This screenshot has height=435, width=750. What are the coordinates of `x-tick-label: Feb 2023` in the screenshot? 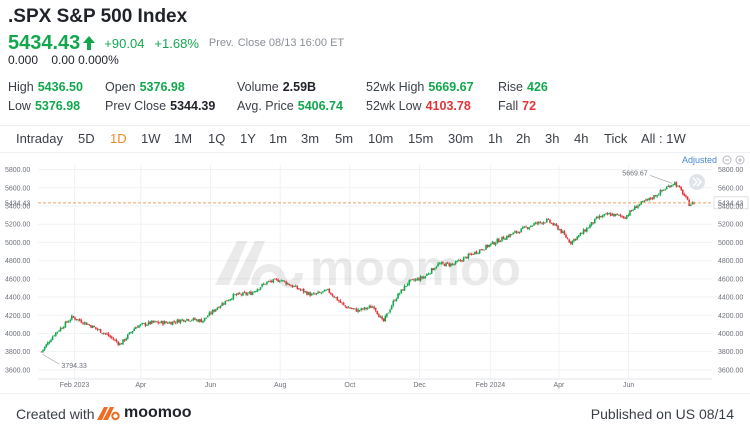 It's located at (75, 385).